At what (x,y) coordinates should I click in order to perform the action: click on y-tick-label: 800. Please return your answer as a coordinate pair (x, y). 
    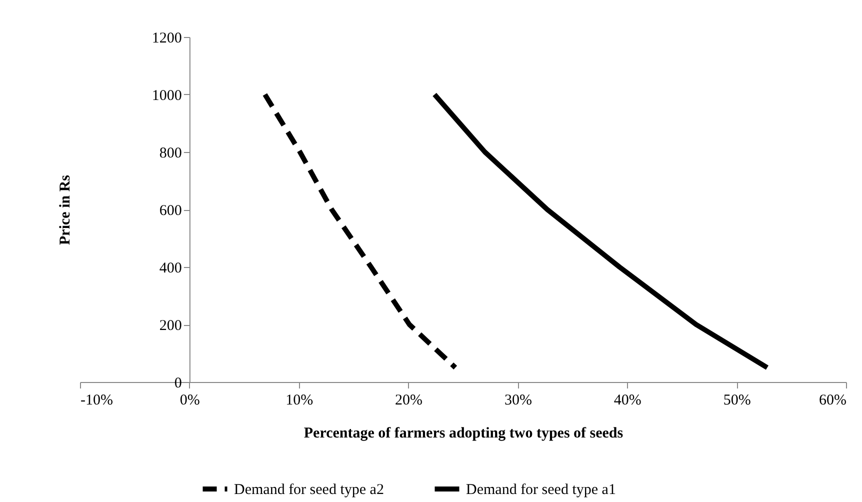
    Looking at the image, I should click on (170, 154).